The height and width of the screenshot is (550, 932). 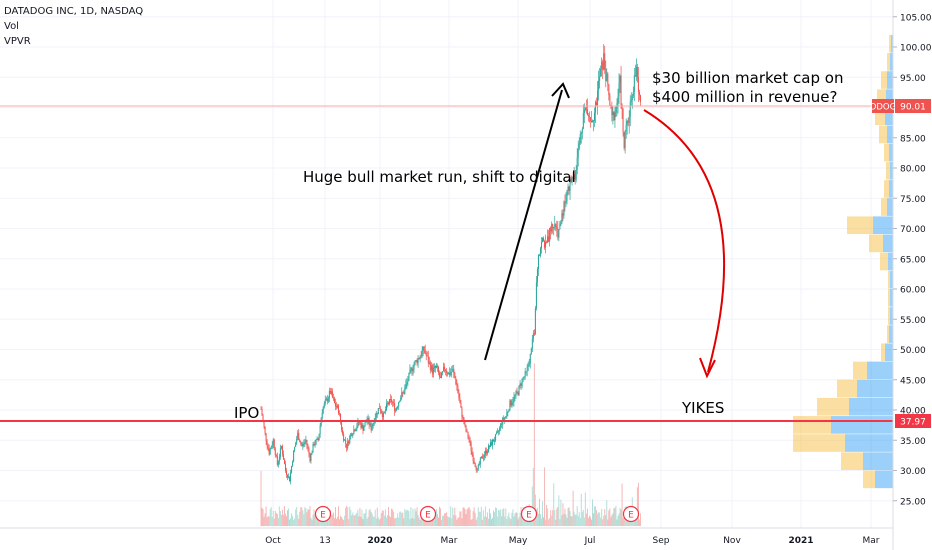 What do you see at coordinates (74, 11) in the screenshot?
I see `symbol-title: DATADOG INC, 1D, NASDAQ` at bounding box center [74, 11].